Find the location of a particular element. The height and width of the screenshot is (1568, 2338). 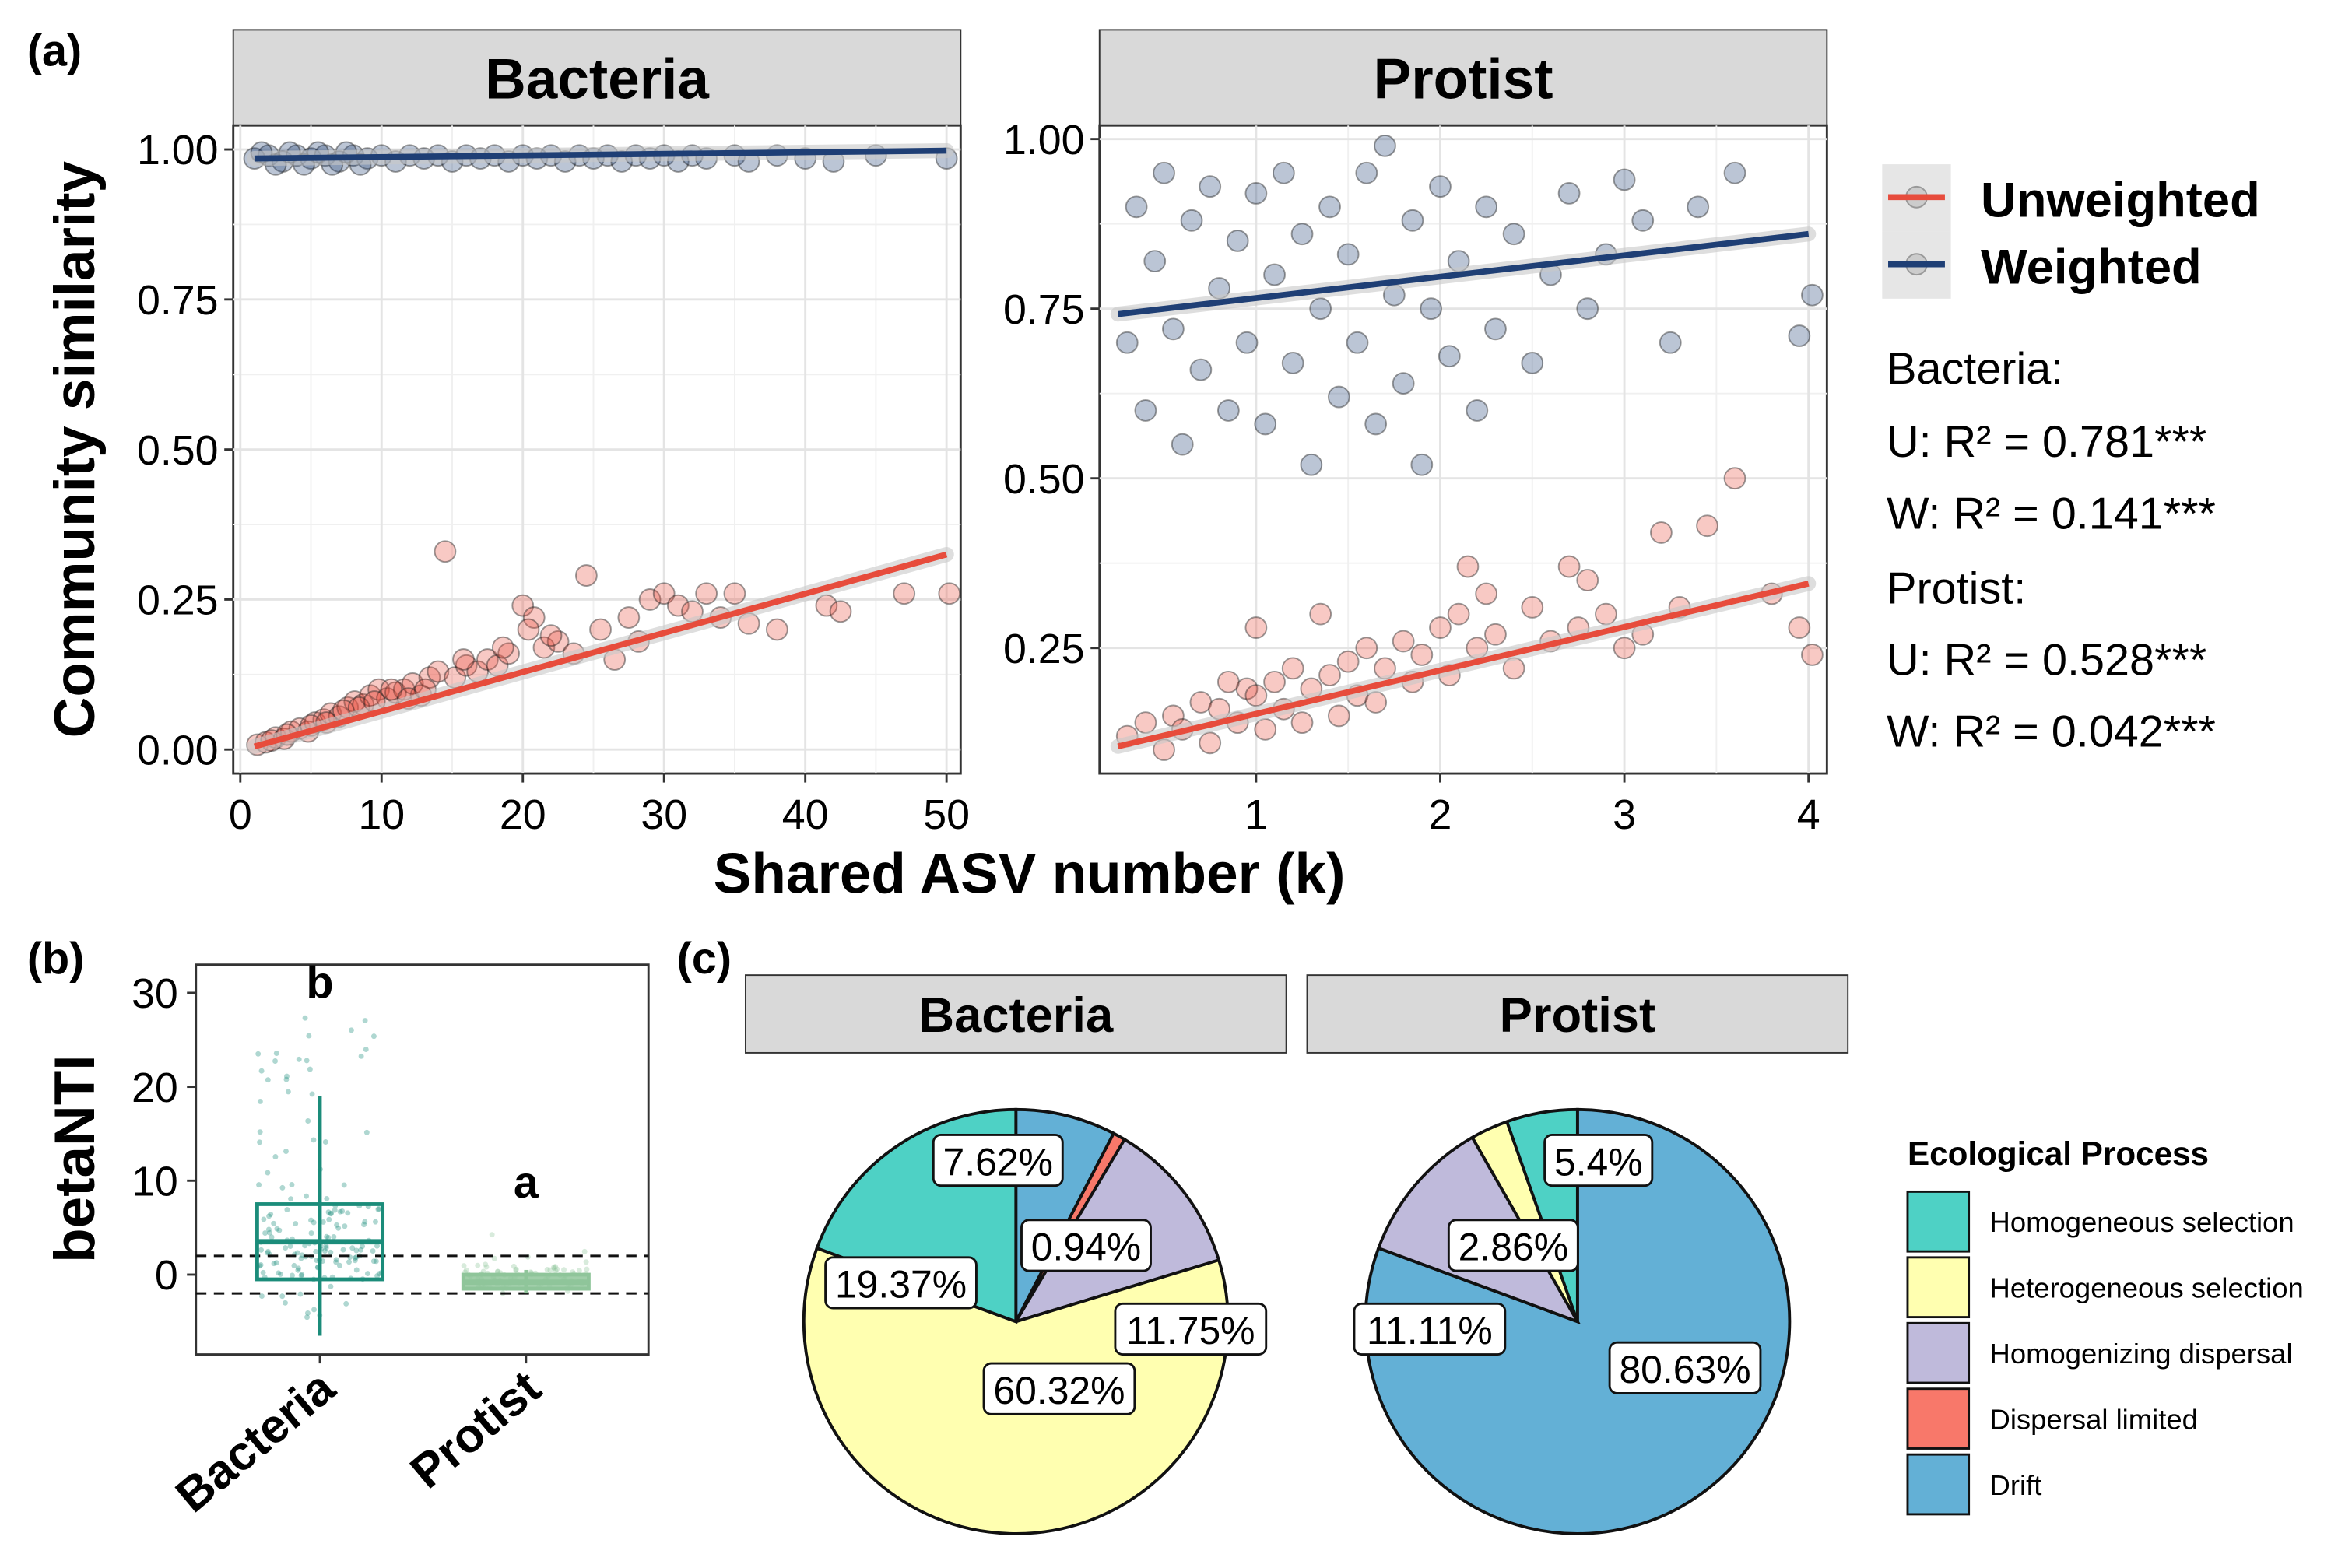

pie-bacteria: 7.62% 0.94% 11.75%60.32% 19.37% is located at coordinates (1035, 1321).